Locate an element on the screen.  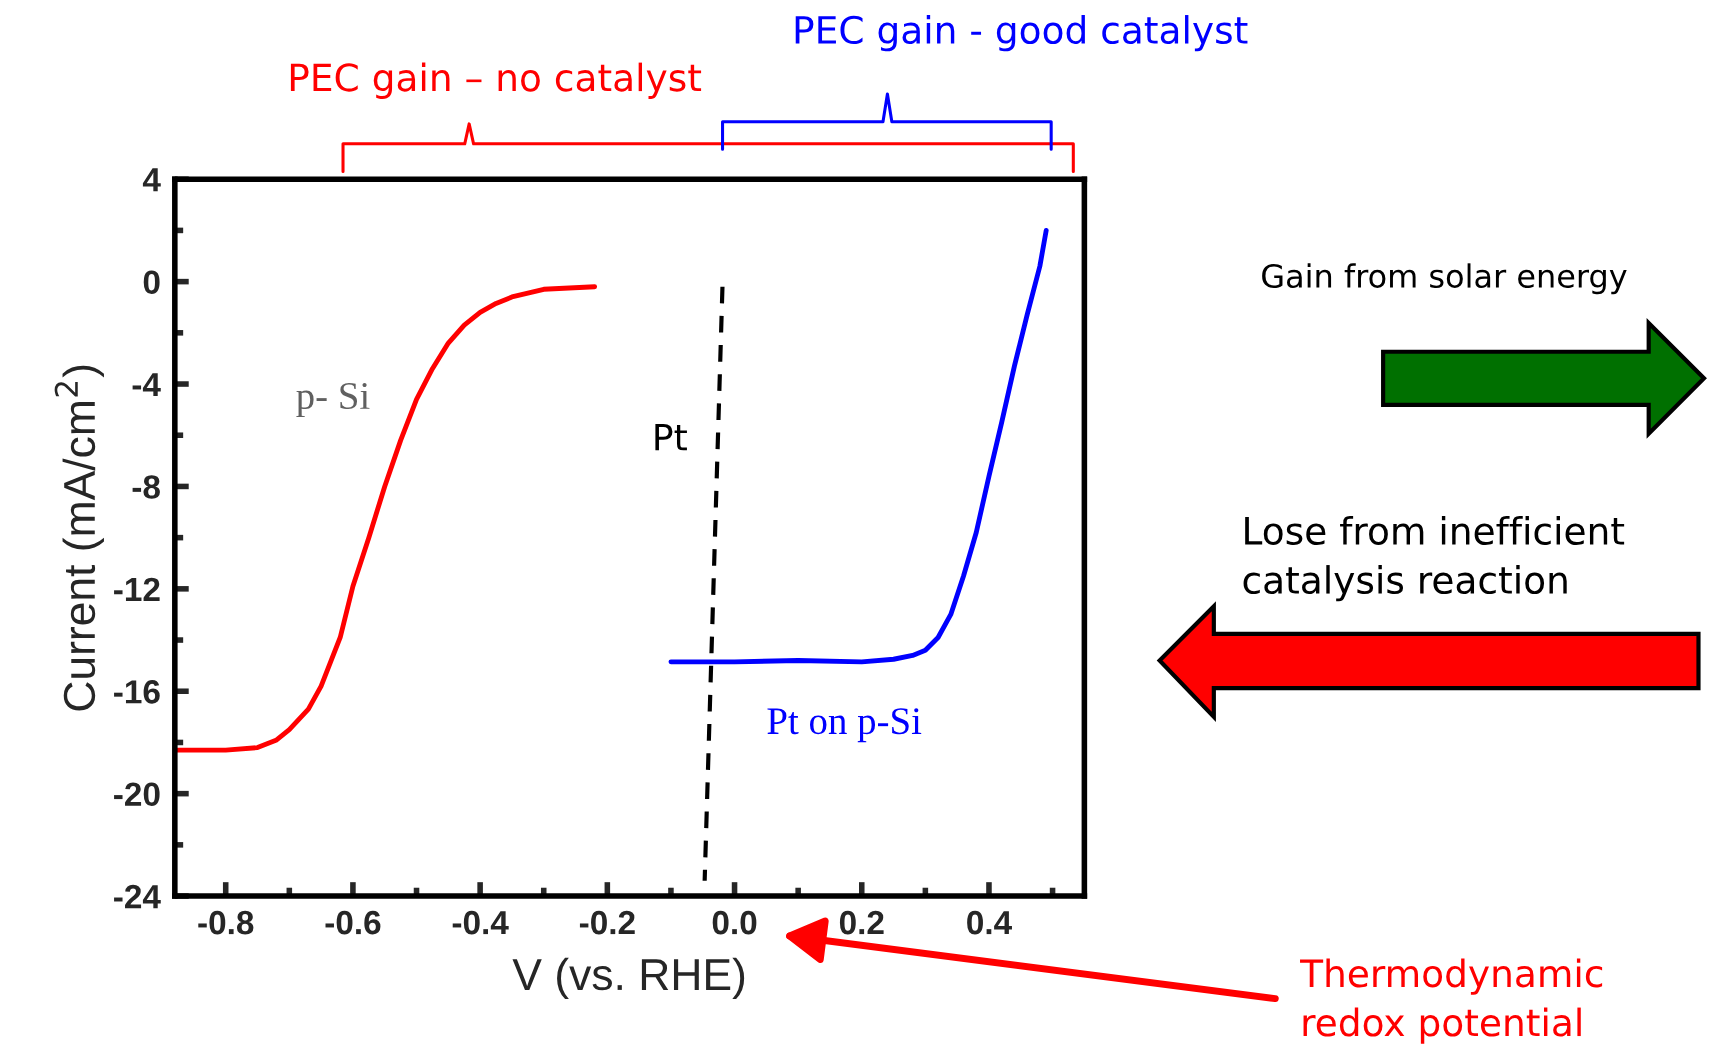
y-tick-label: -20 is located at coordinates (137, 794).